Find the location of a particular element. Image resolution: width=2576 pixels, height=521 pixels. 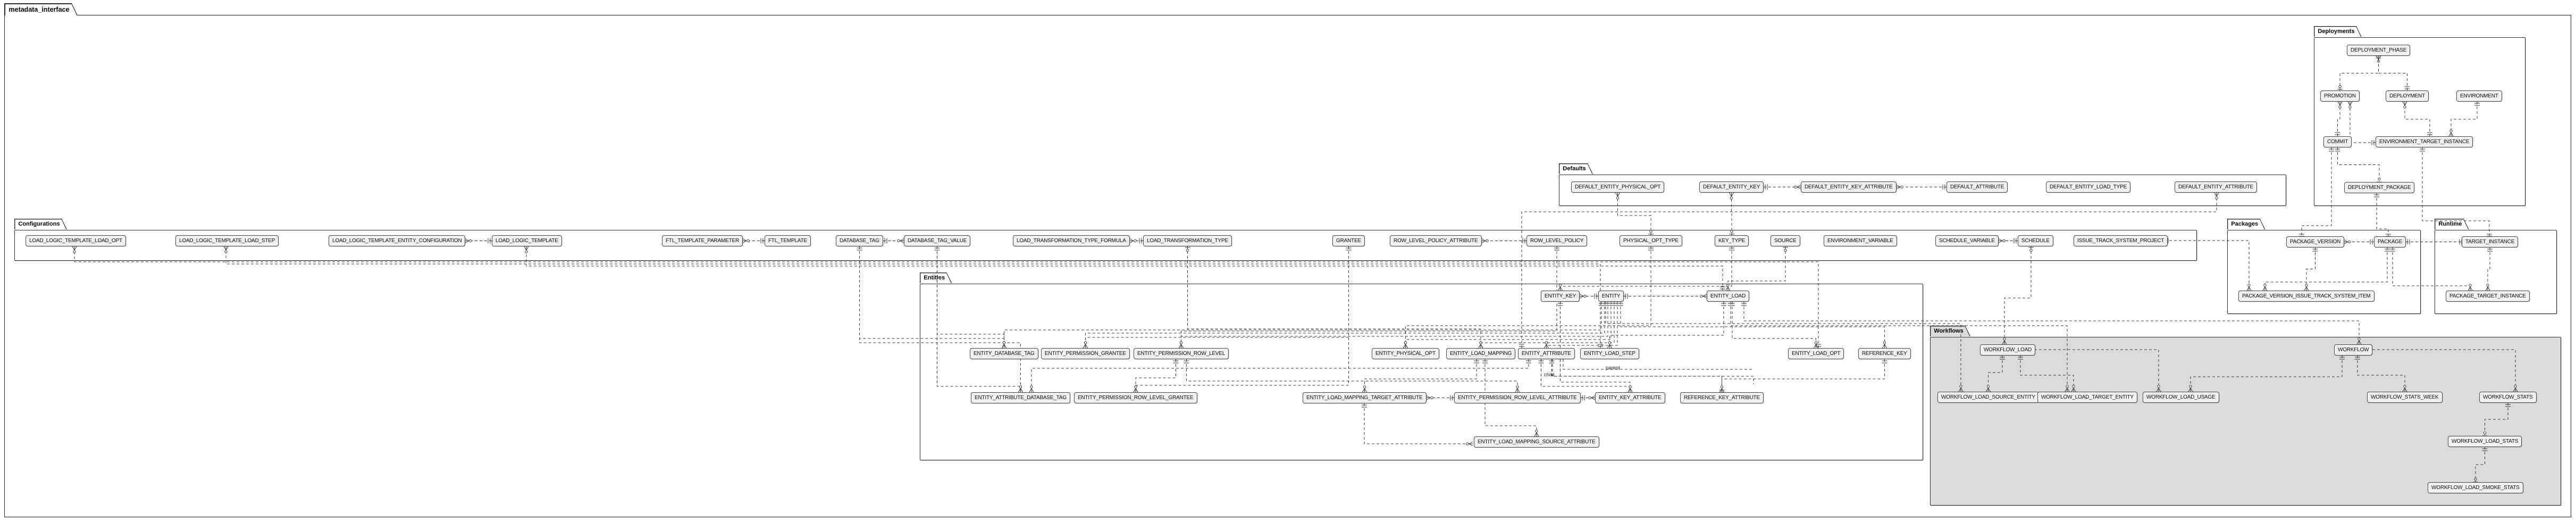

table-e_perm_grantee: ENTITY_PERMISSION_GRANTEE is located at coordinates (1085, 353).